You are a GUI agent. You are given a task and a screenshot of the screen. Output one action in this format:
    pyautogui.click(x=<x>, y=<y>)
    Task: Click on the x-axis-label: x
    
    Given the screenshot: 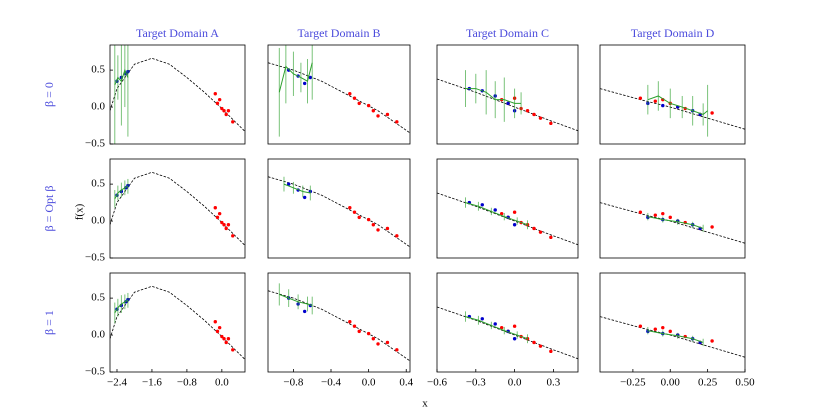 What is the action you would take?
    pyautogui.click(x=425, y=404)
    